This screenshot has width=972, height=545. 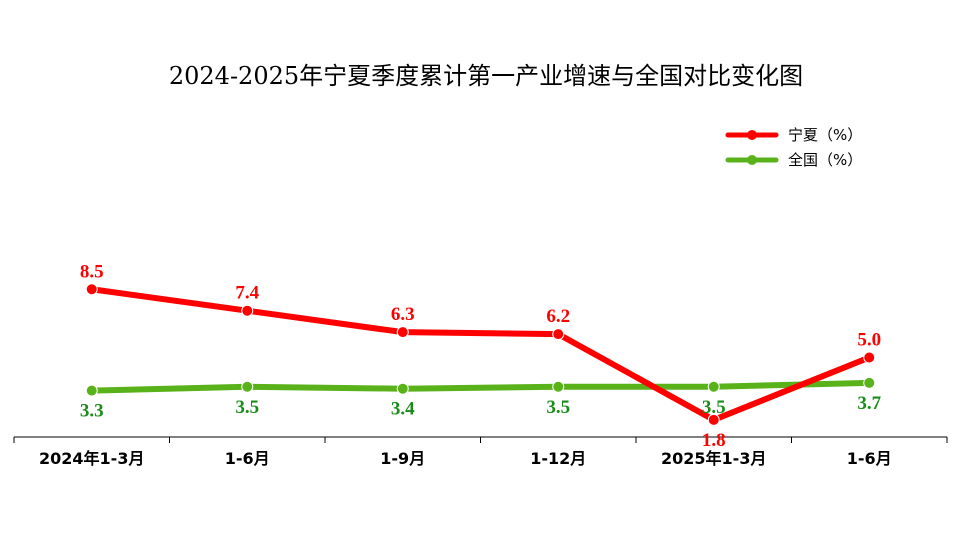 What do you see at coordinates (480, 452) in the screenshot?
I see `x-axis: 2024年1-3月 1-6月 1-9月 1-12月 2025年1-3月 1-6月` at bounding box center [480, 452].